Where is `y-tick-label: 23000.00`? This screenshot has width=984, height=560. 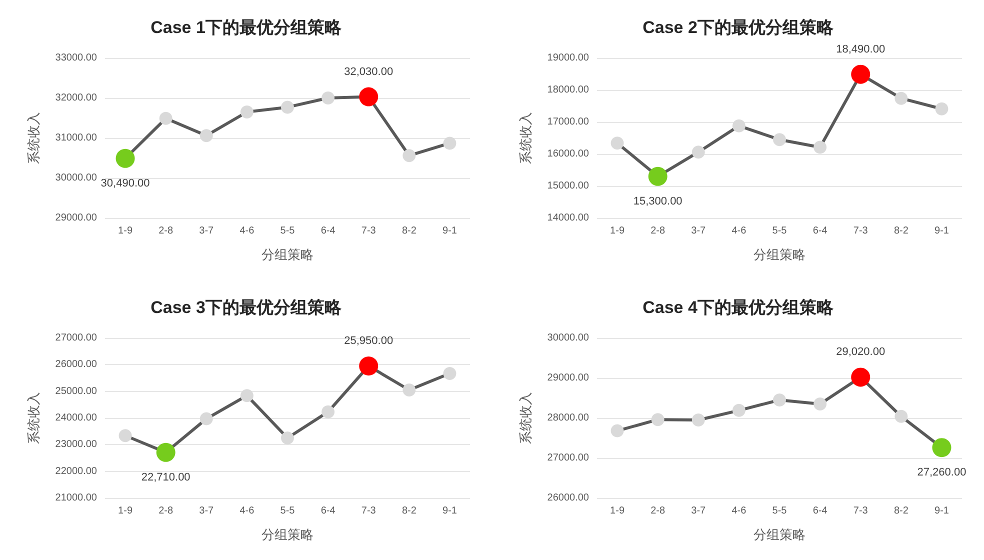 y-tick-label: 23000.00 is located at coordinates (76, 444).